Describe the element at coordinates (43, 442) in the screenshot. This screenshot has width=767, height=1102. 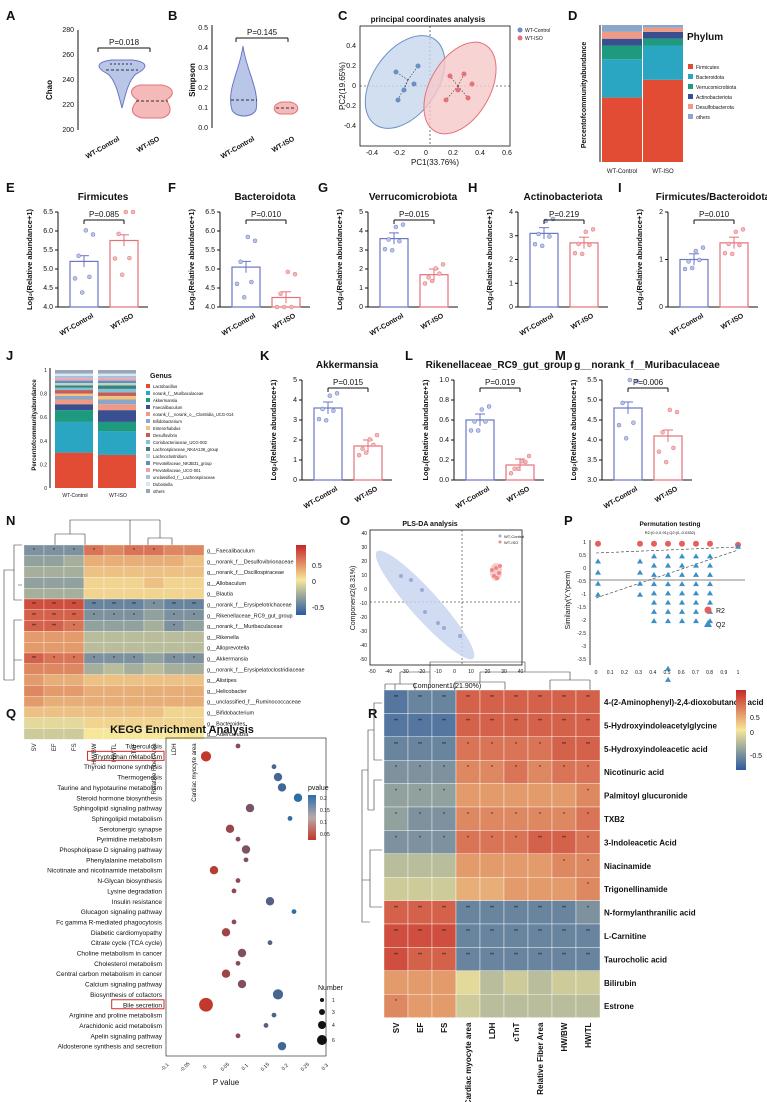
I see `j-ytick-2: 0.4` at that location.